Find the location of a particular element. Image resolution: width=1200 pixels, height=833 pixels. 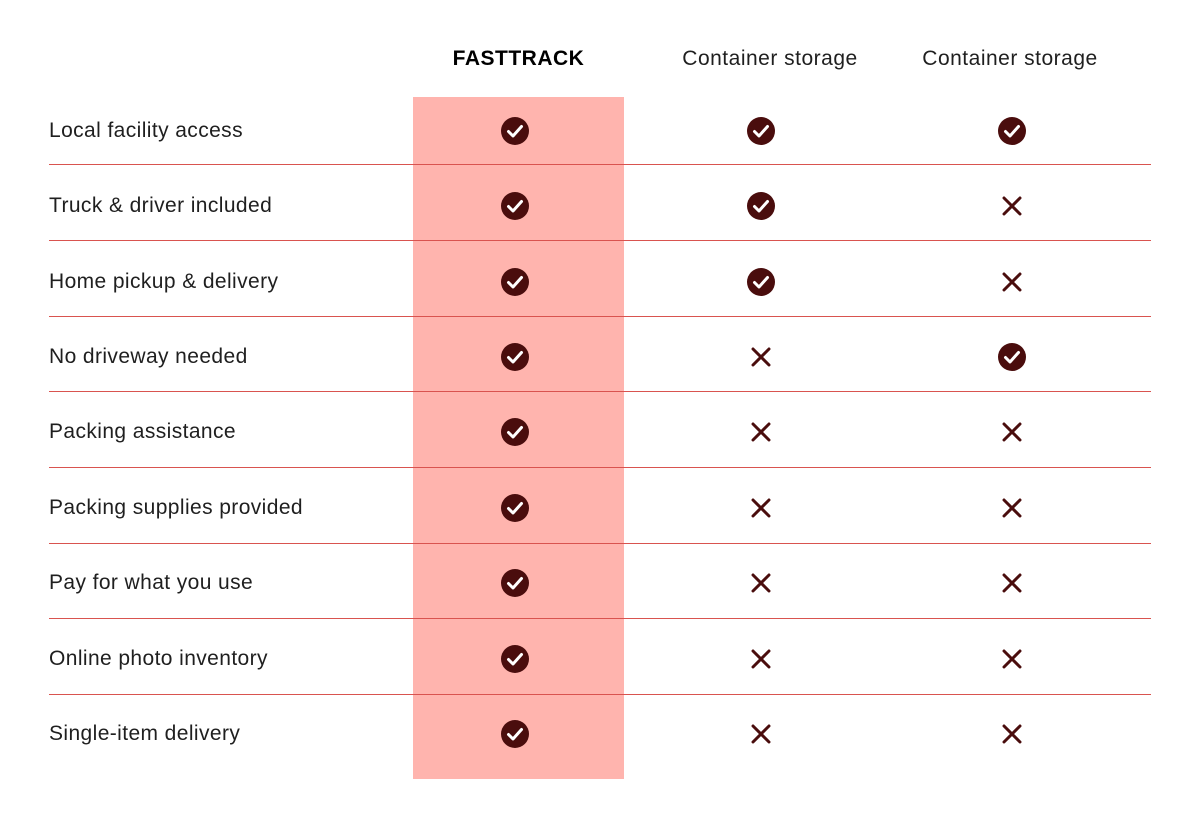

feature-label: Home pickup & delivery is located at coordinates (164, 281).